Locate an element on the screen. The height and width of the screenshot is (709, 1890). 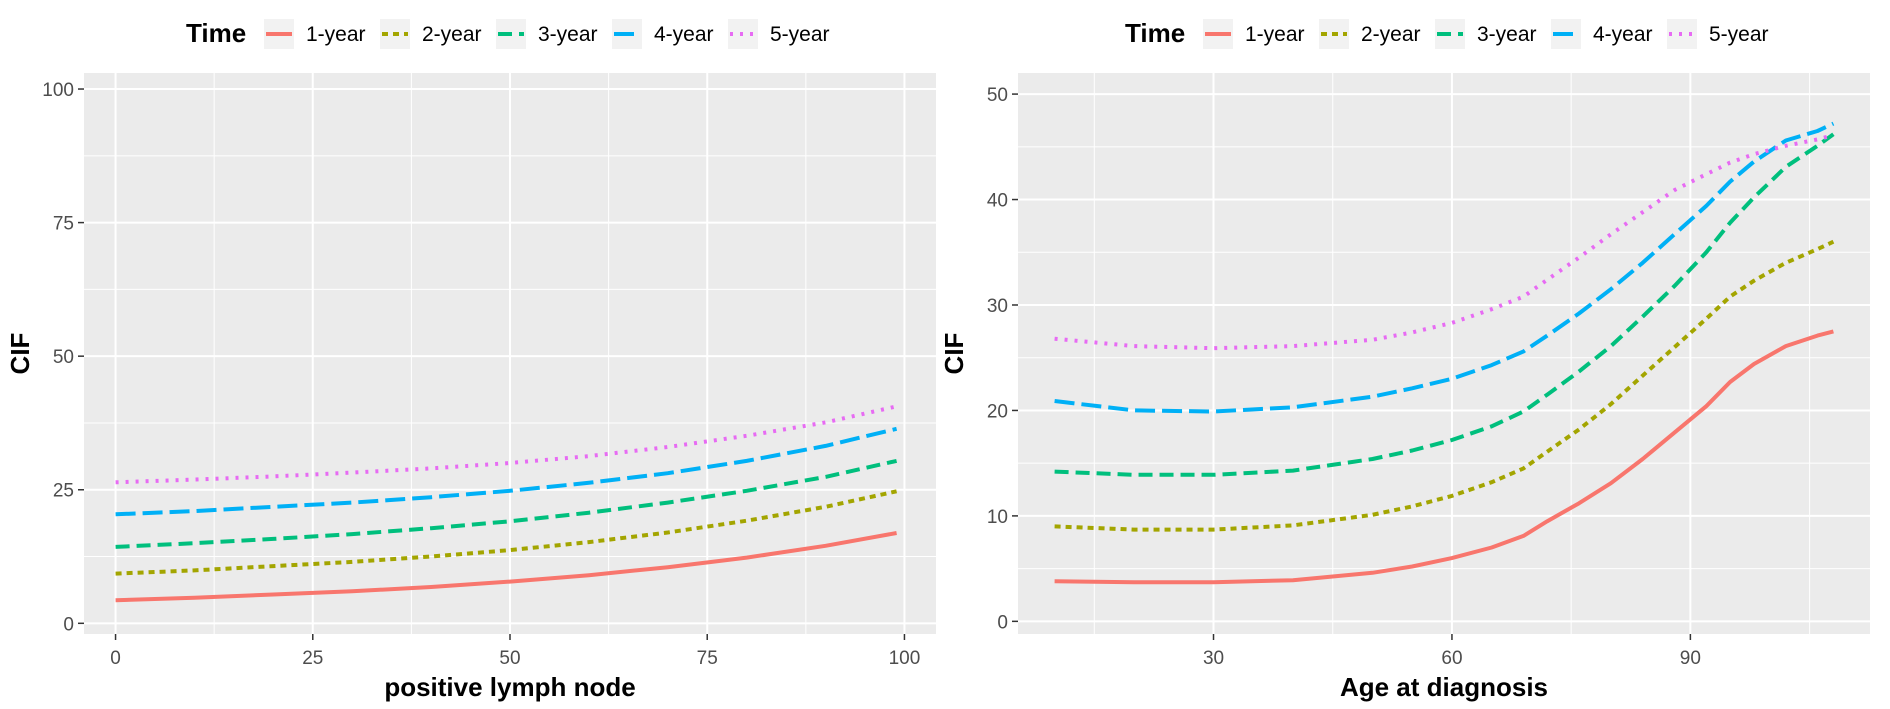
left-legend-title: Time is located at coordinates (216, 33).